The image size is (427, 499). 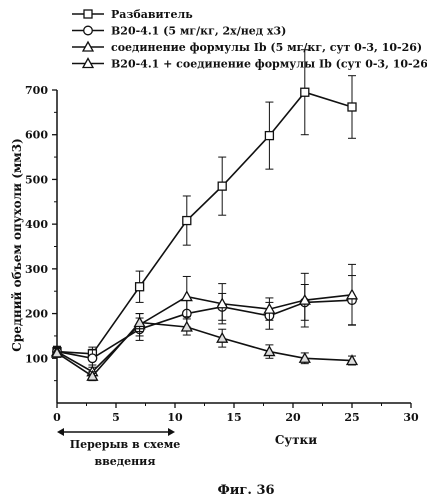 I want to click on figure-caption: Фиг. 36, so click(x=245, y=490).